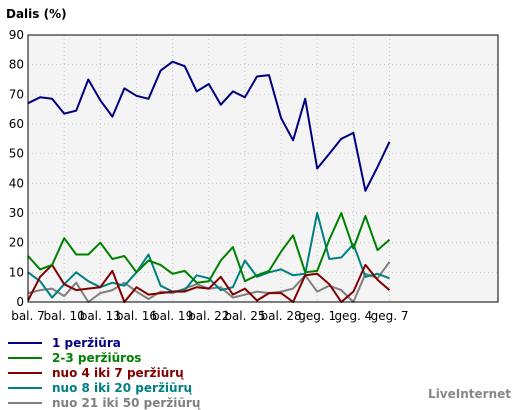 The image size is (520, 410). I want to click on x-tick-label: geg. 7, so click(390, 316).